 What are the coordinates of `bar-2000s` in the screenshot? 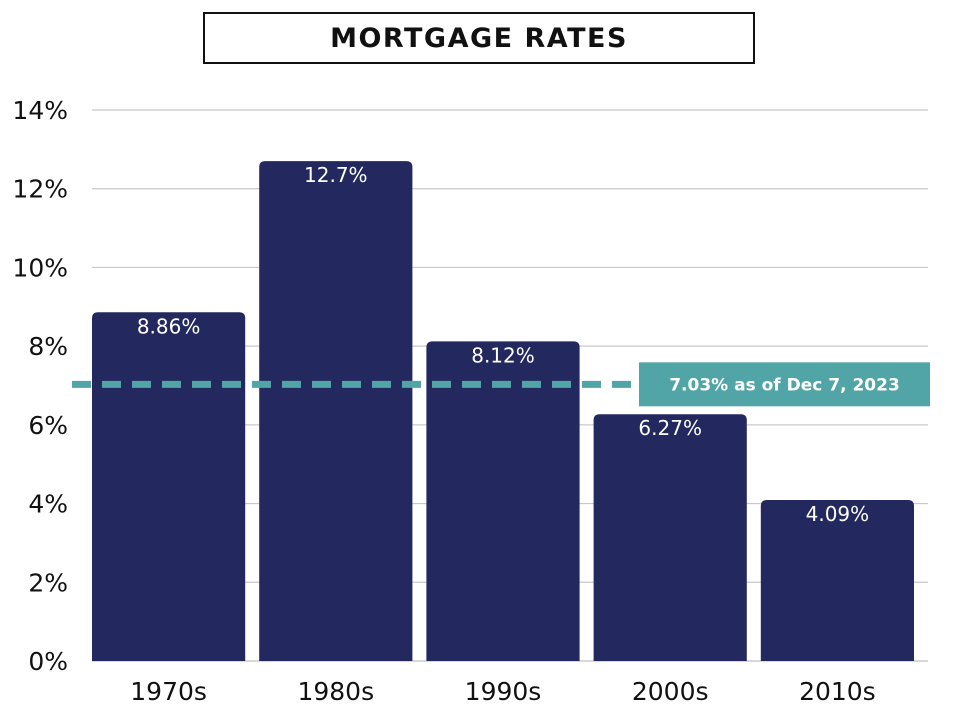 It's located at (670, 537).